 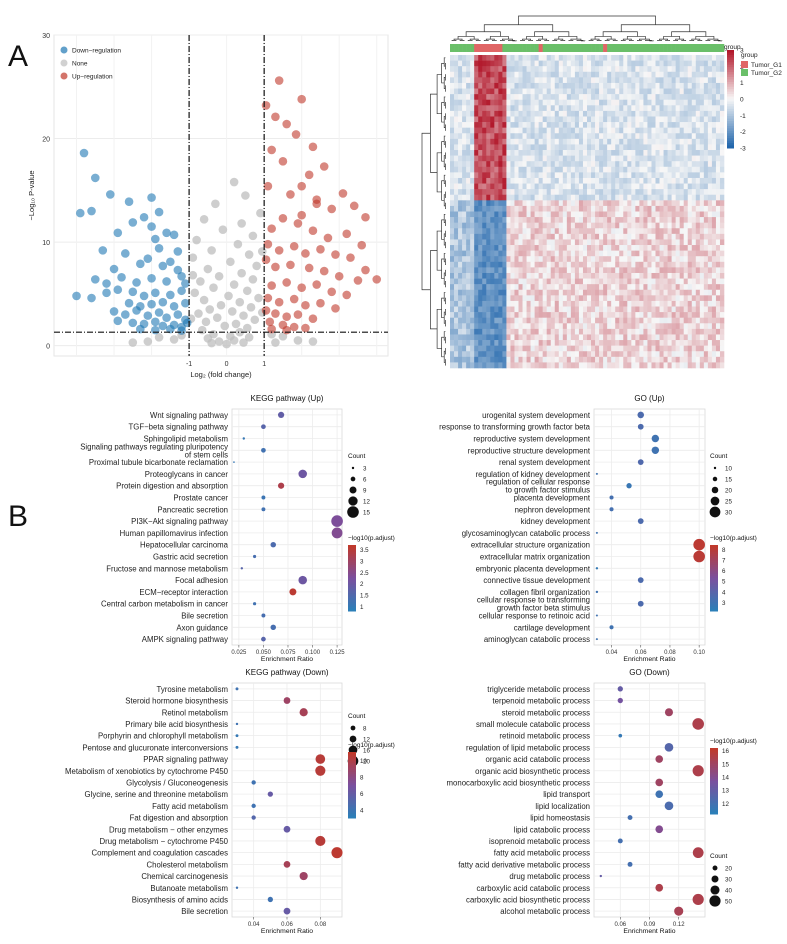 I want to click on volcano-point-up, so click(x=286, y=124).